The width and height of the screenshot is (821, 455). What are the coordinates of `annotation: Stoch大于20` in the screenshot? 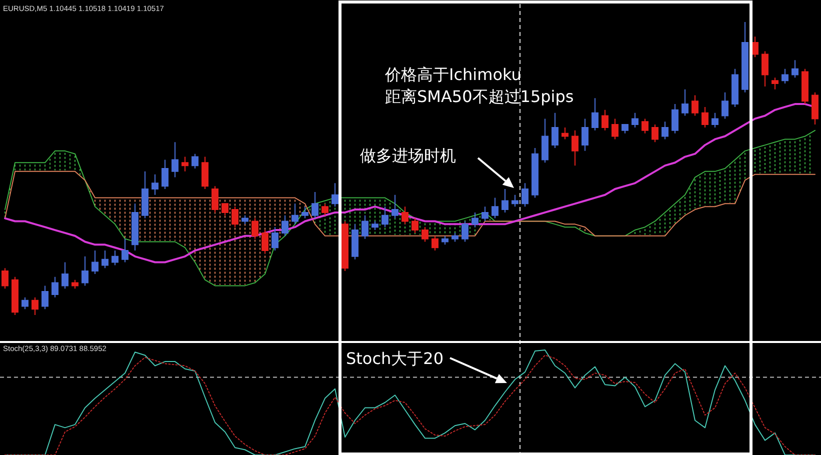 It's located at (395, 358).